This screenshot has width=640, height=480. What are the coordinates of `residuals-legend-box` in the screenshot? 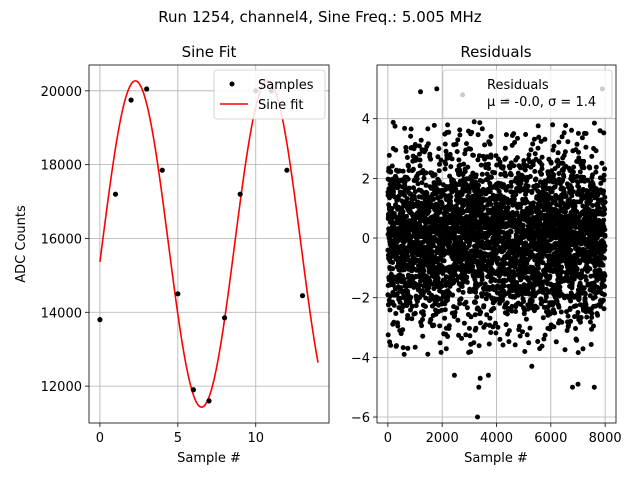 It's located at (527, 94).